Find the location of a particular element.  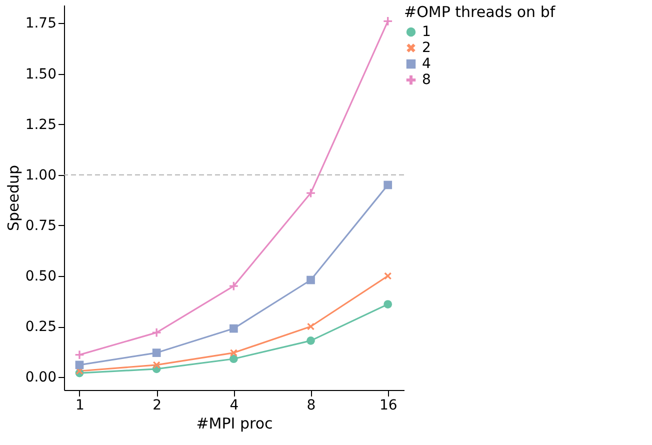

legend-label: 1 is located at coordinates (426, 32).